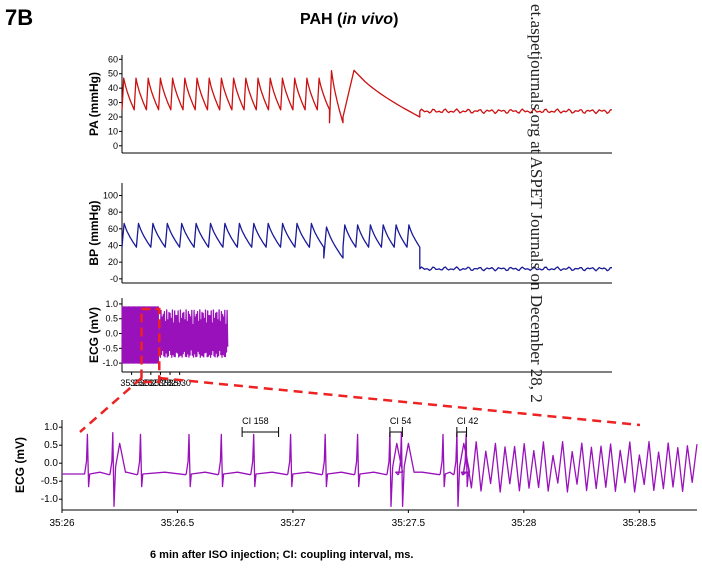 The image size is (702, 568). I want to click on figure-title: PAH (in vivo), so click(349, 19).